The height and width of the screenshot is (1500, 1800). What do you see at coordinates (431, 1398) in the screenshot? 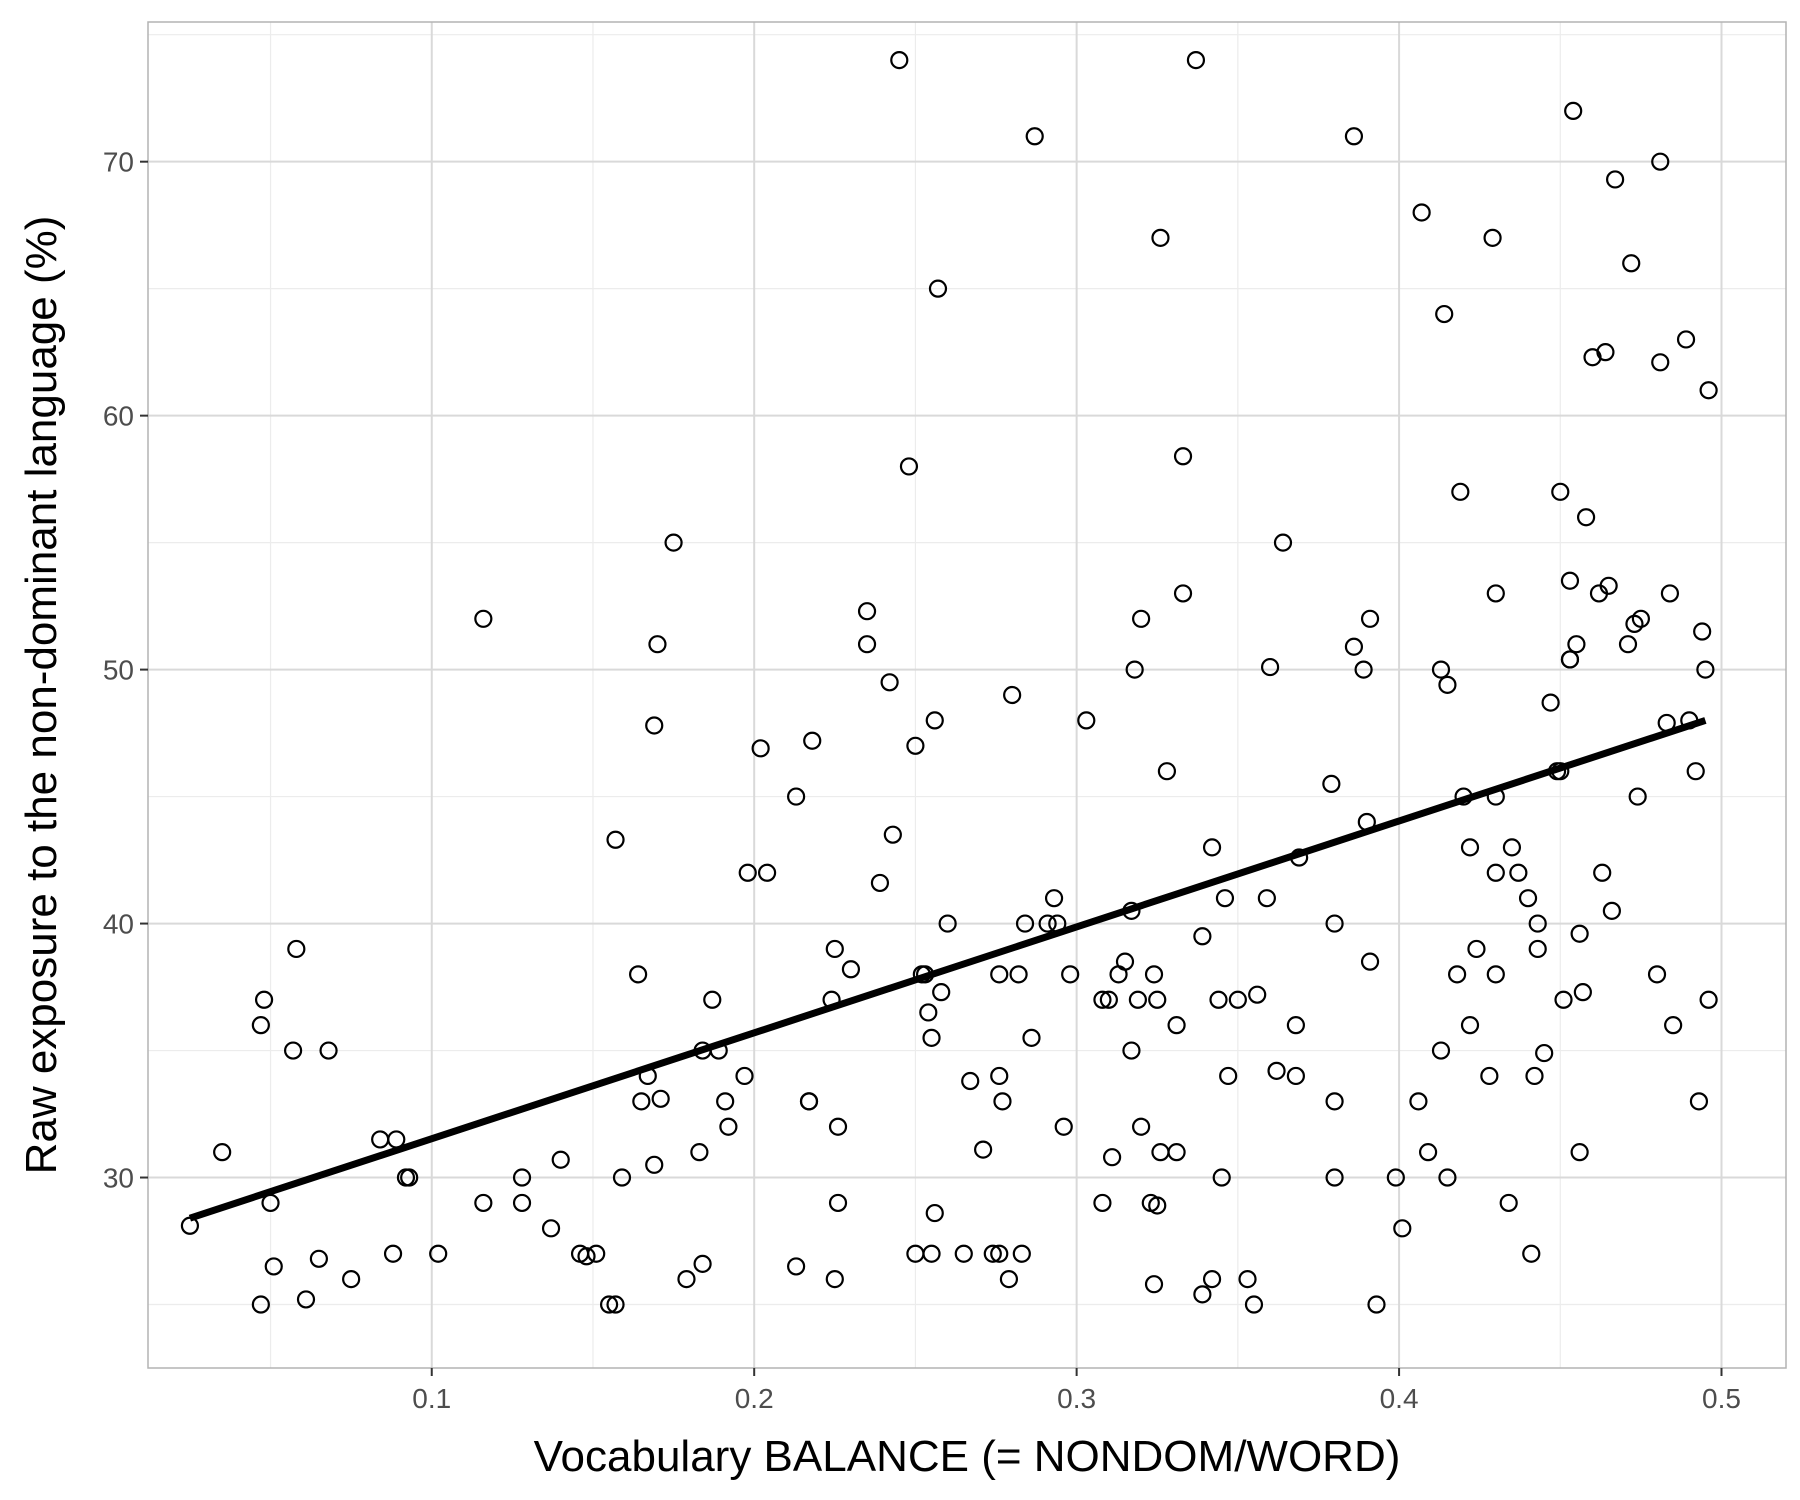
I see `x-tick-label: 0.1` at bounding box center [431, 1398].